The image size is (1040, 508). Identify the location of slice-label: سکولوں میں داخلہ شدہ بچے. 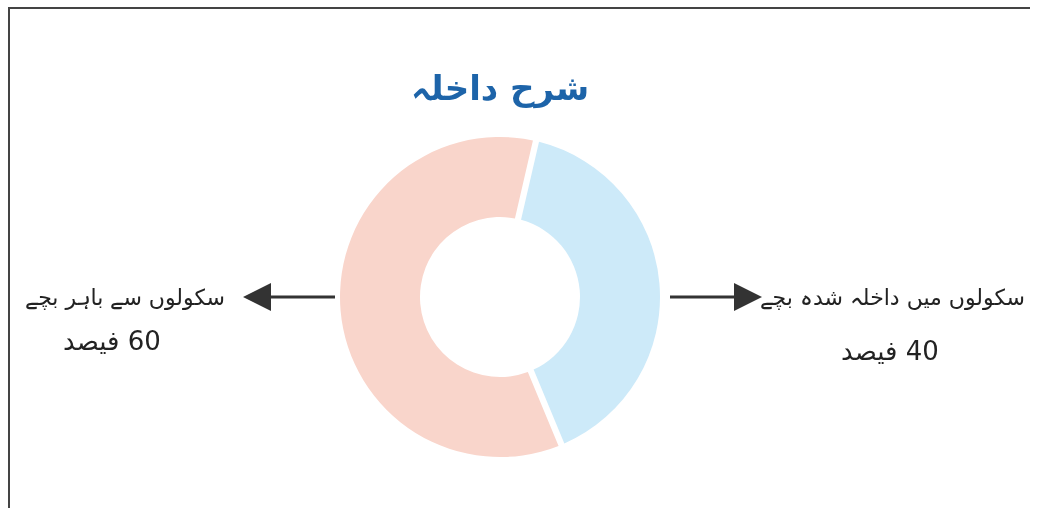
(892, 297).